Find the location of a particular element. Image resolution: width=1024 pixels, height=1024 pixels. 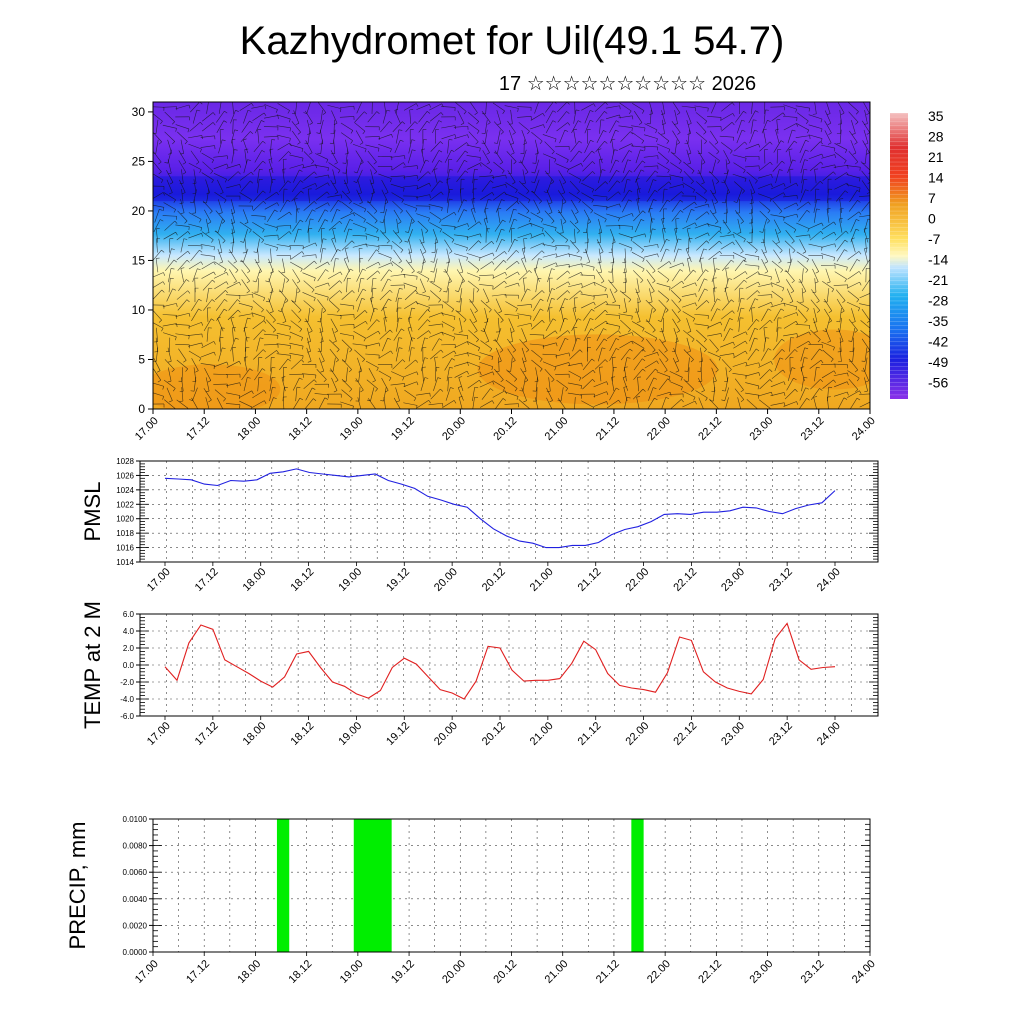

pmsl-x-tick-label: 21.00 is located at coordinates (542, 580).